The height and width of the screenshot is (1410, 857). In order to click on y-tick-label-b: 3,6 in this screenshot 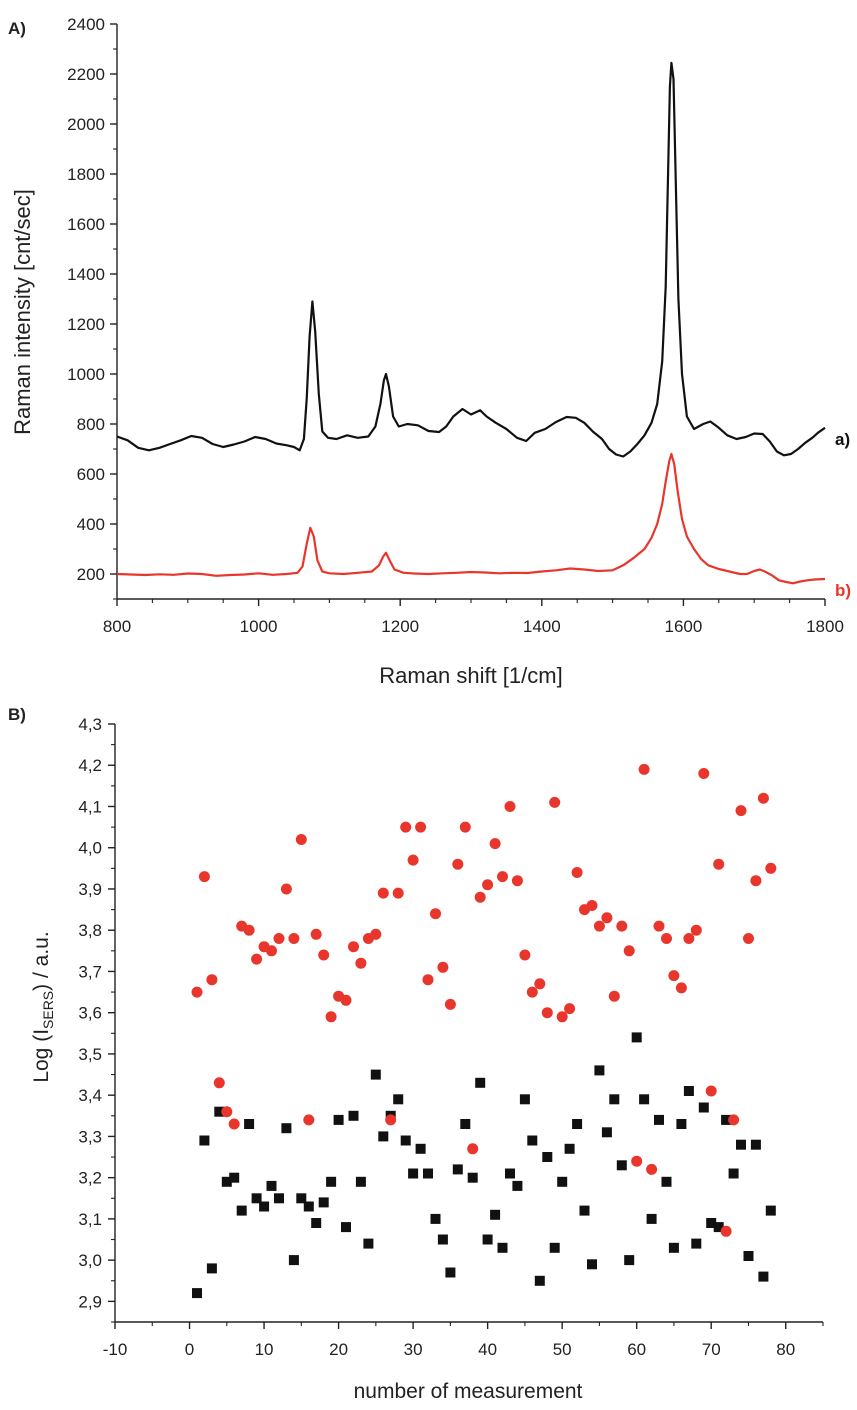, I will do `click(90, 1013)`.